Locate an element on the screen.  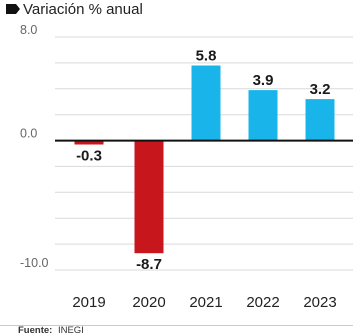
x-tick-label-2020: 2020 is located at coordinates (148, 302).